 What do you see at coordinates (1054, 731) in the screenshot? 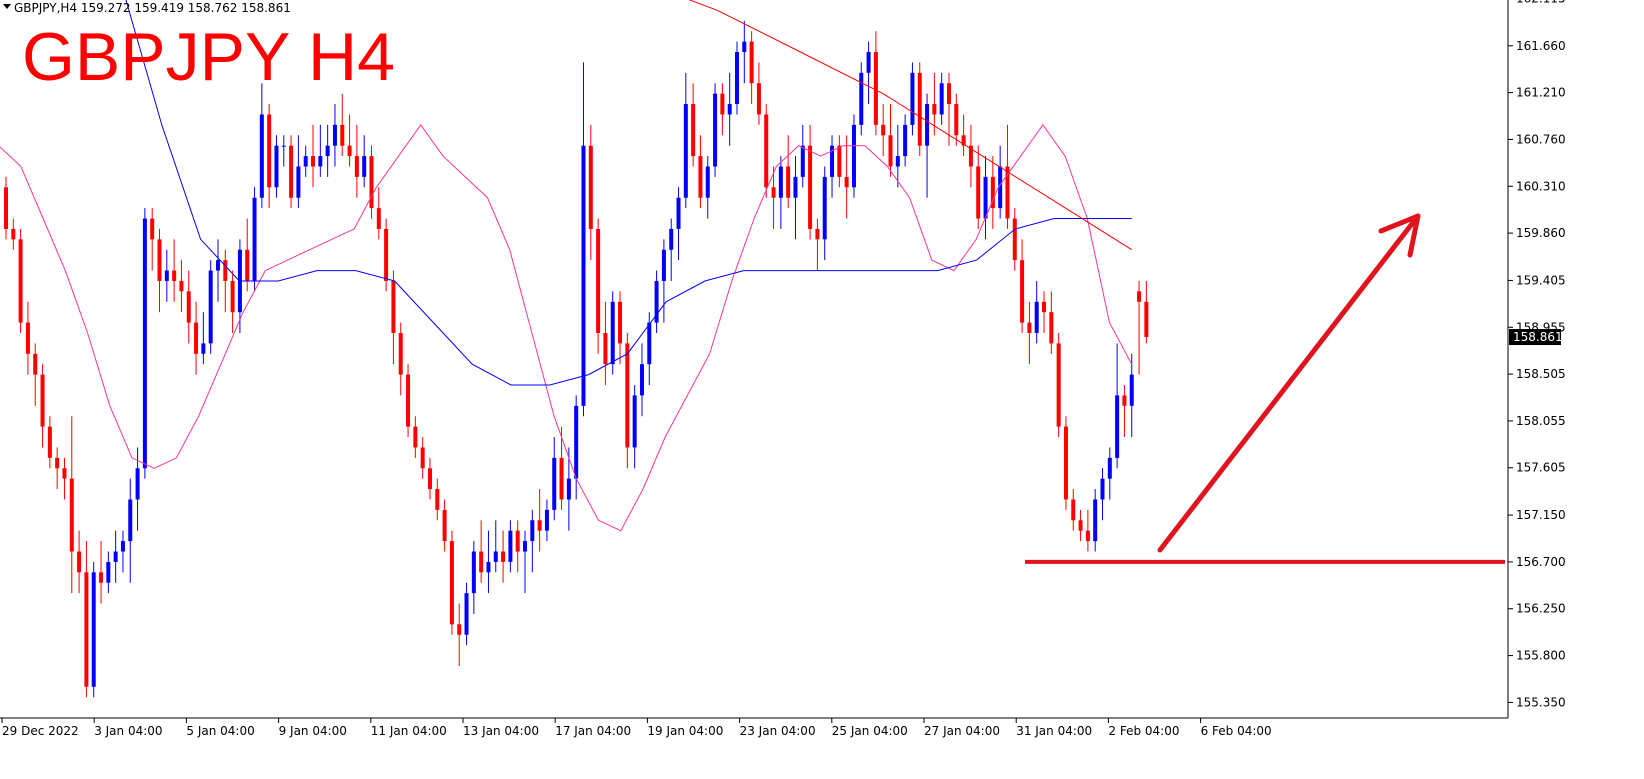
I see `time-tick-label: 31 Jan 04:00` at bounding box center [1054, 731].